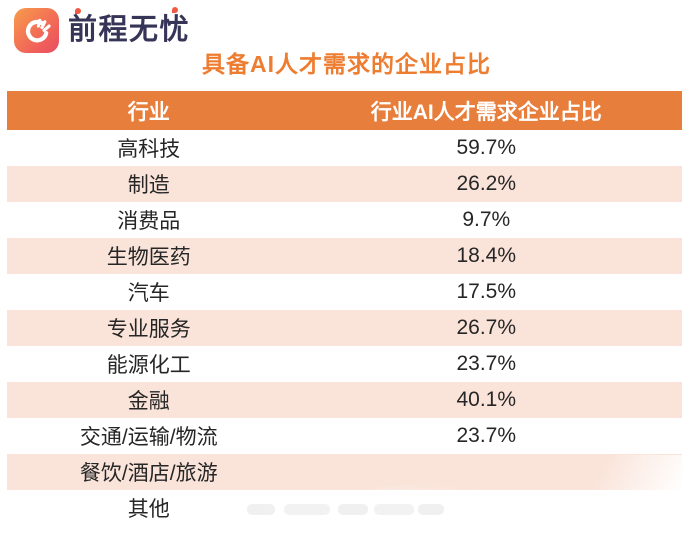 The image size is (693, 544). What do you see at coordinates (344, 400) in the screenshot?
I see `table-row: 金融 40.1%` at bounding box center [344, 400].